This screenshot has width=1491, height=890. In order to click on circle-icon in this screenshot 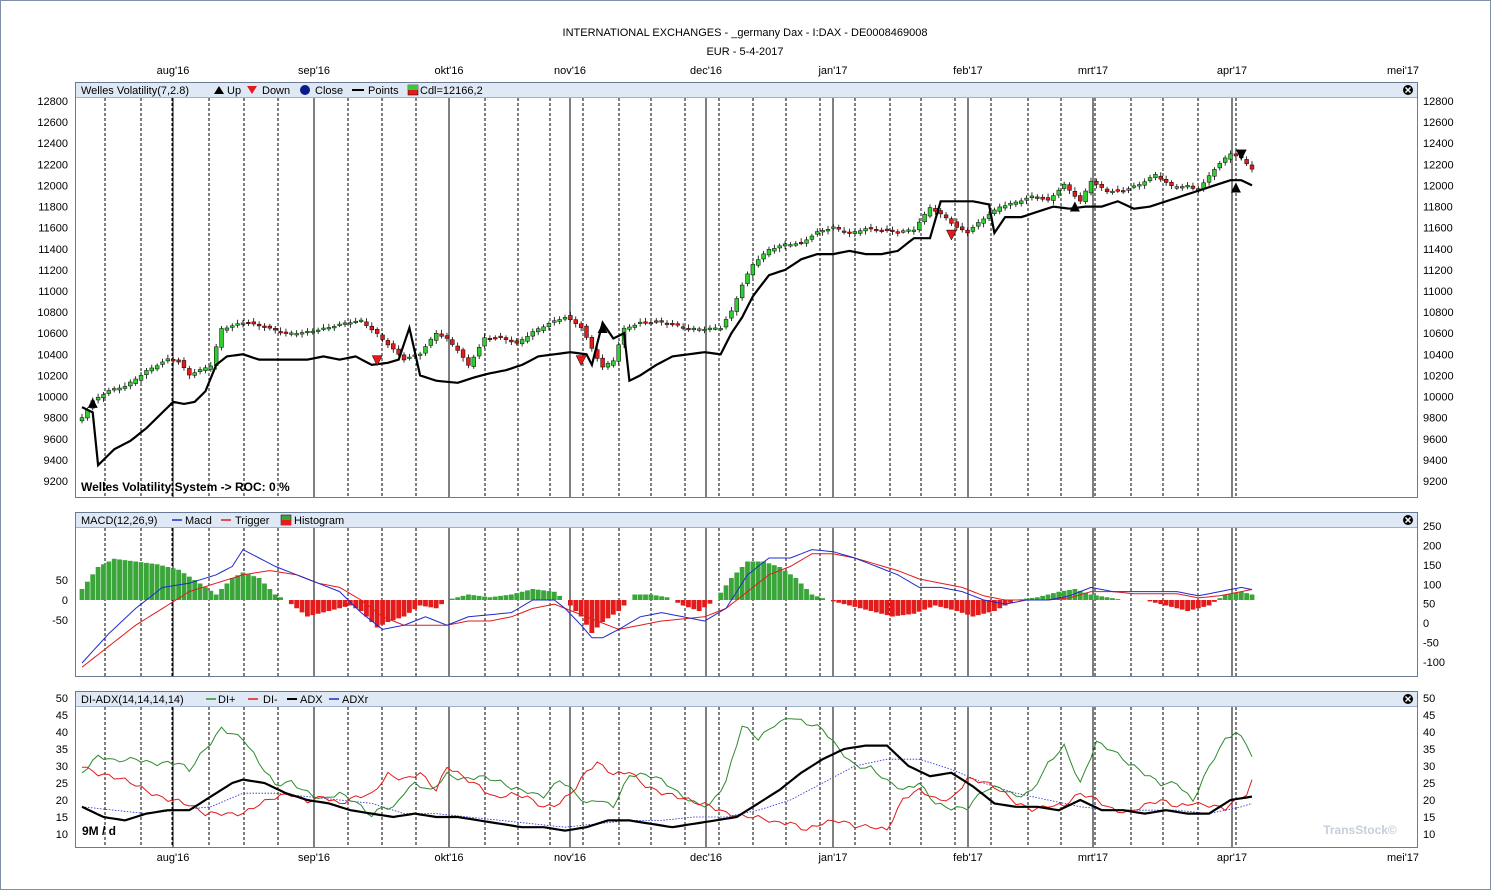, I will do `click(305, 90)`.